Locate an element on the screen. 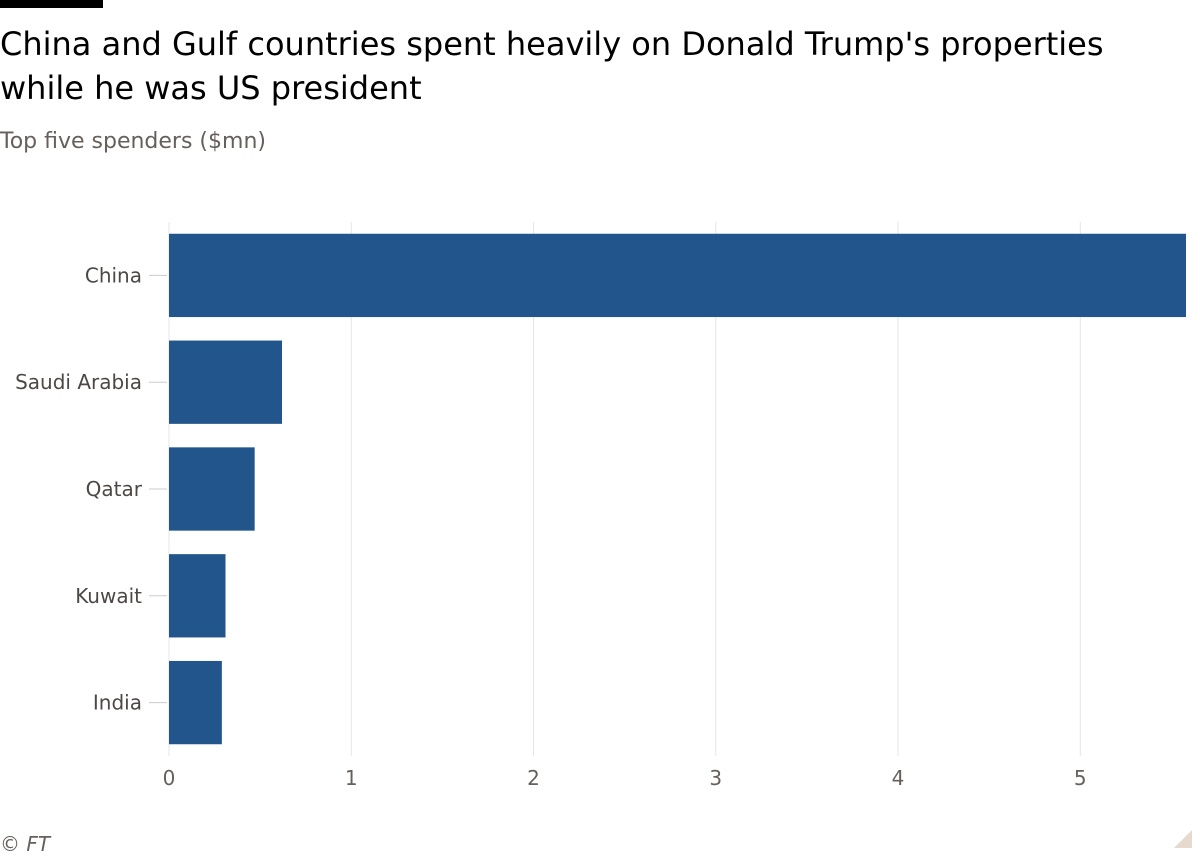  x-tick-label: 3 is located at coordinates (715, 778).